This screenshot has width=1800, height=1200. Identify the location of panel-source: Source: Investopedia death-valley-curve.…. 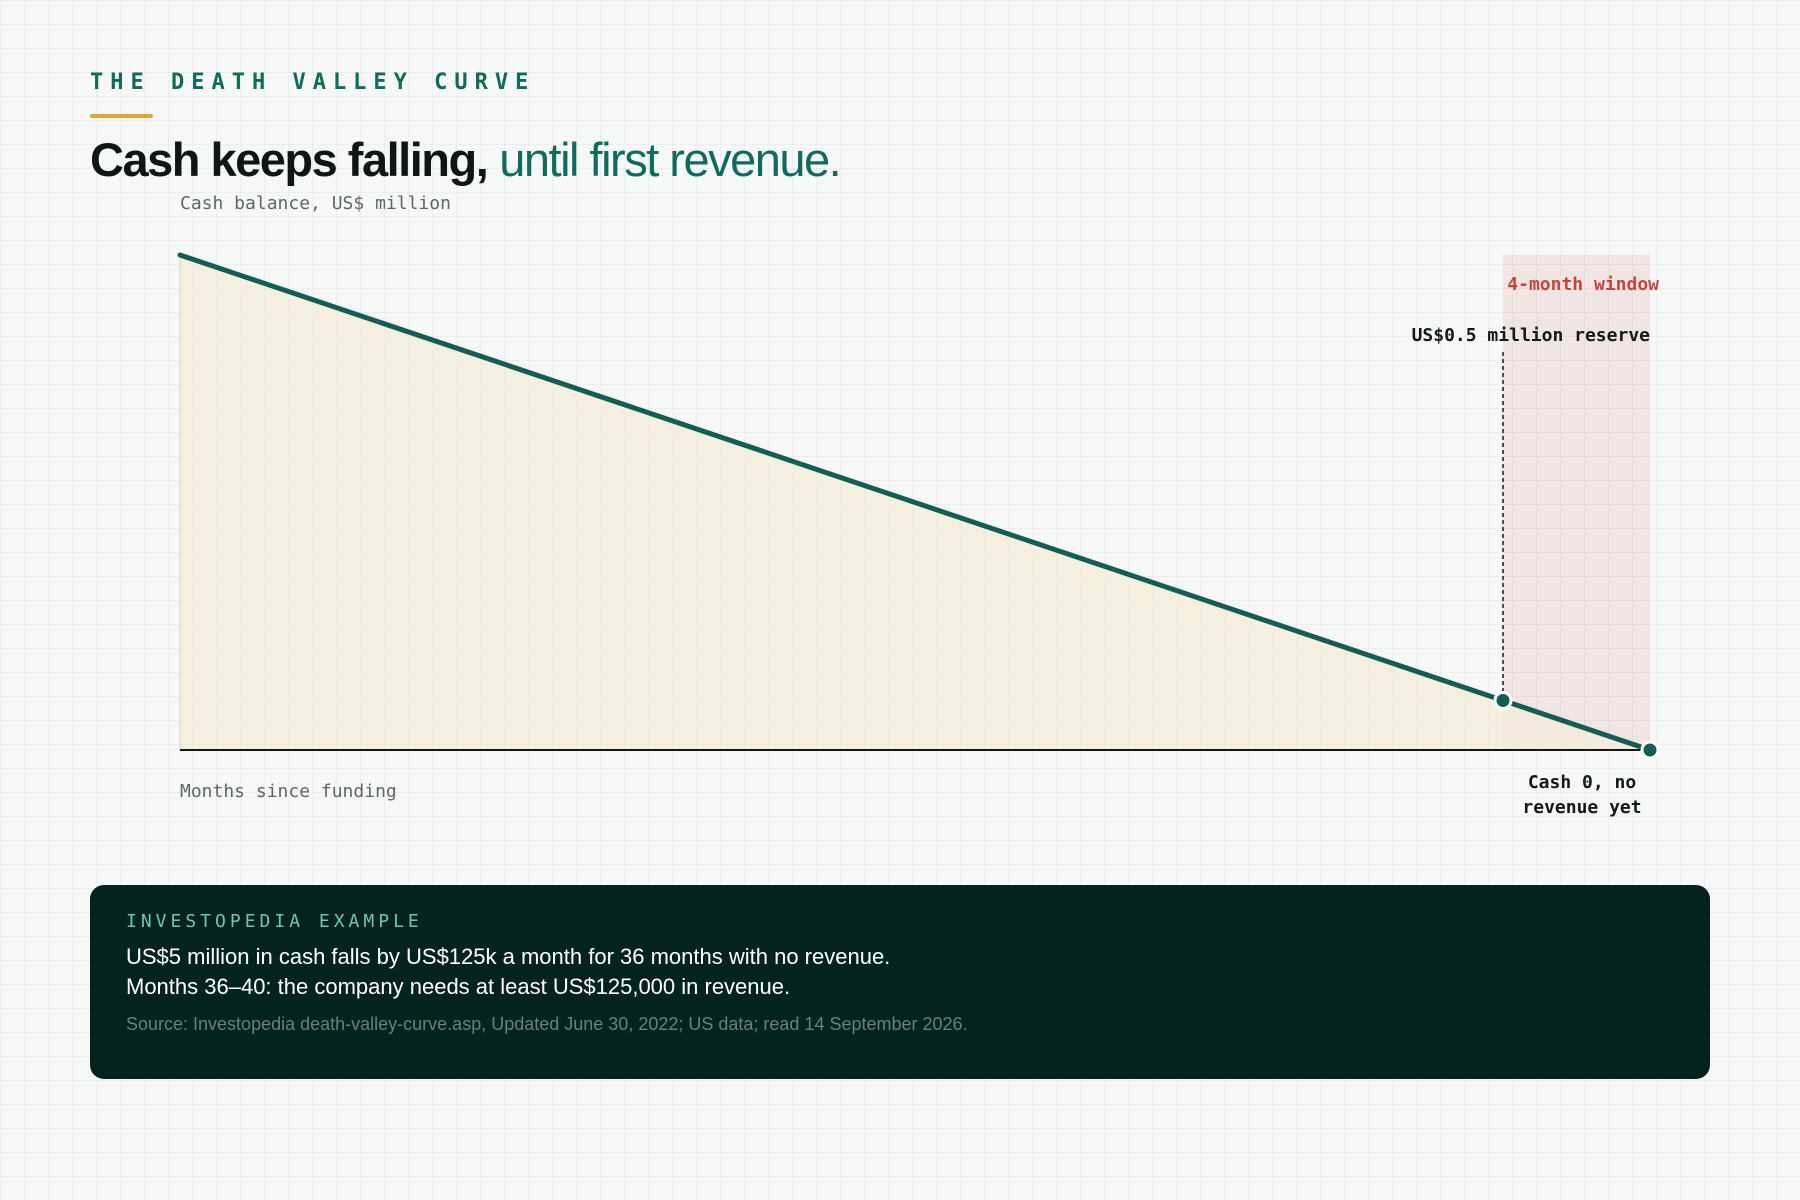
(547, 1024).